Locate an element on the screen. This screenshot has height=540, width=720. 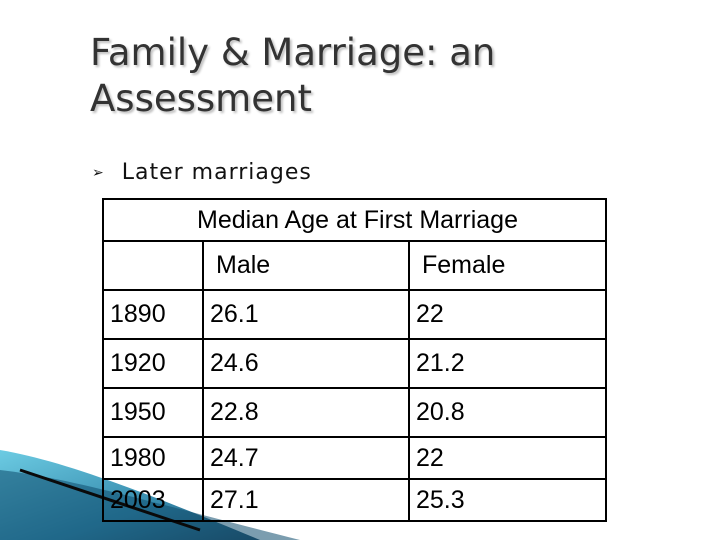
table-header-row: Male Female is located at coordinates (354, 265).